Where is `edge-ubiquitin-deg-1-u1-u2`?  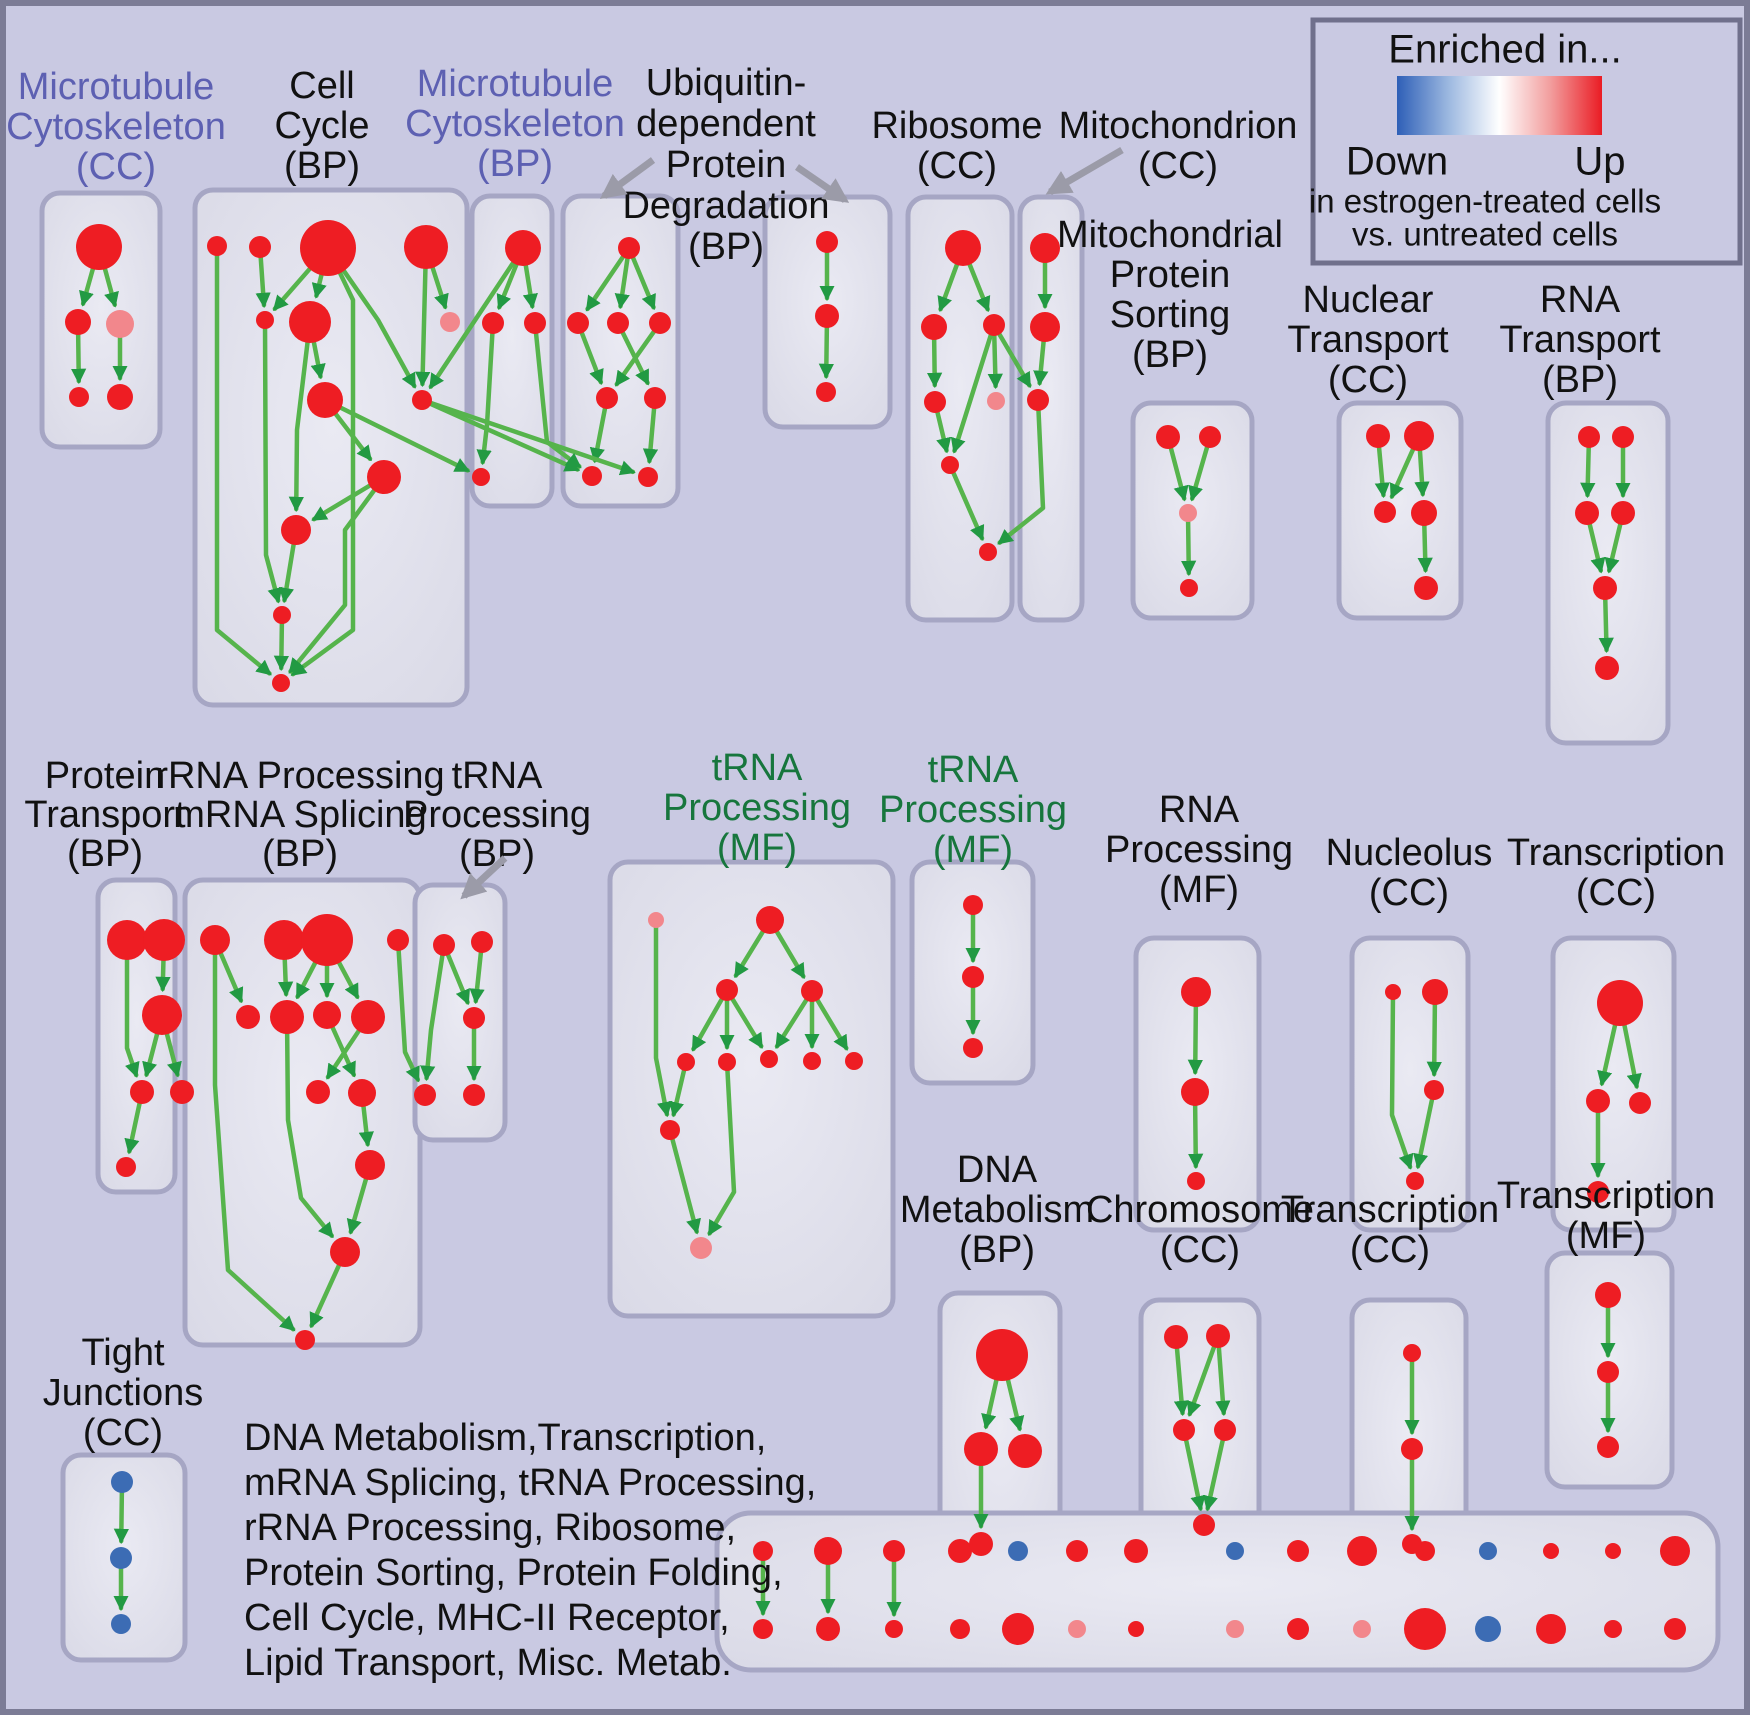
edge-ubiquitin-deg-1-u1-u2 is located at coordinates (605, 283).